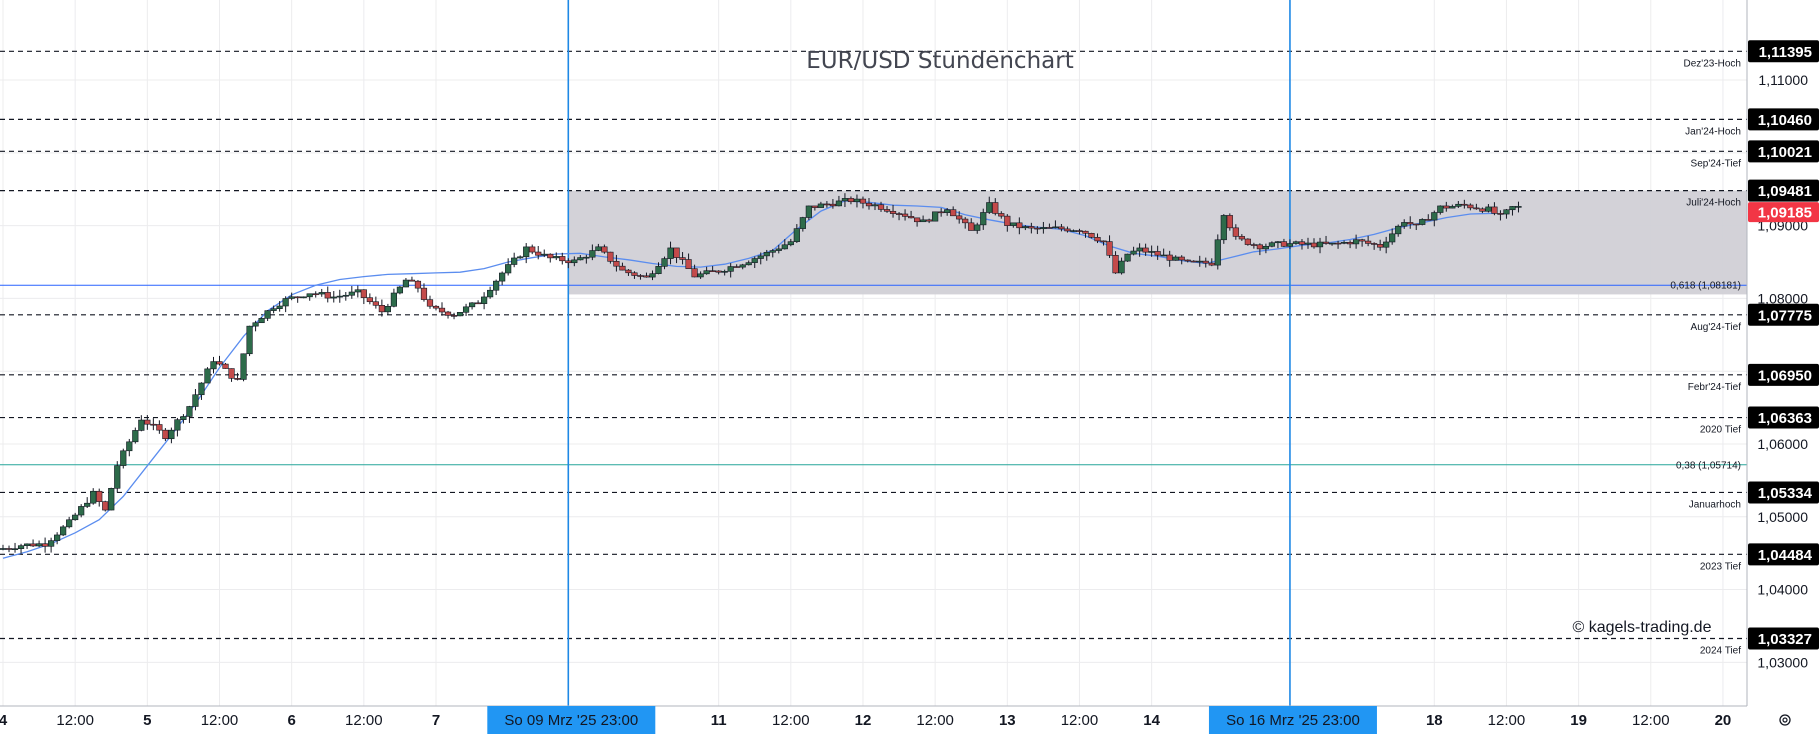  Describe the element at coordinates (1782, 298) in the screenshot. I see `price-tick-label: 1,08000` at that location.